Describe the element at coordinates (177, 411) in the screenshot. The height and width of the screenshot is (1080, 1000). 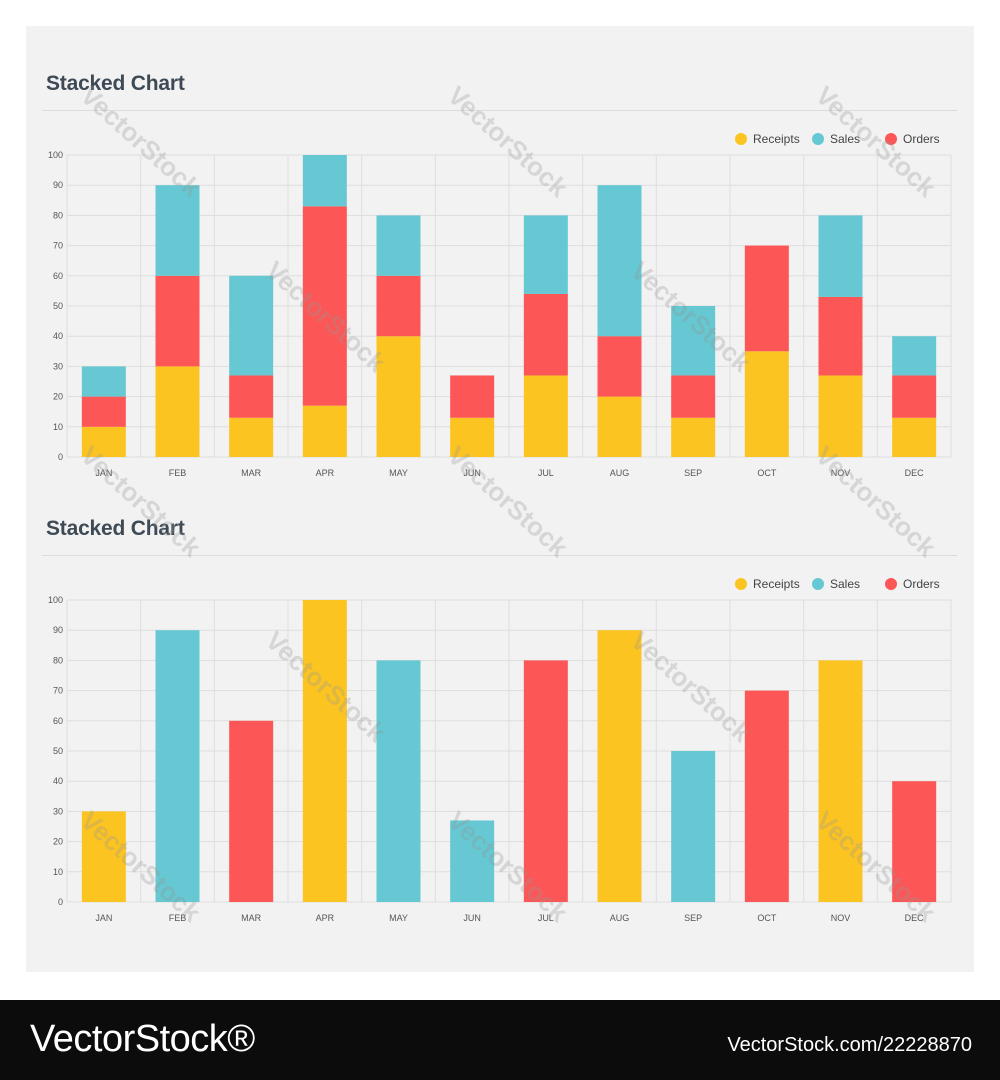
I see `bar-receipts-feb` at that location.